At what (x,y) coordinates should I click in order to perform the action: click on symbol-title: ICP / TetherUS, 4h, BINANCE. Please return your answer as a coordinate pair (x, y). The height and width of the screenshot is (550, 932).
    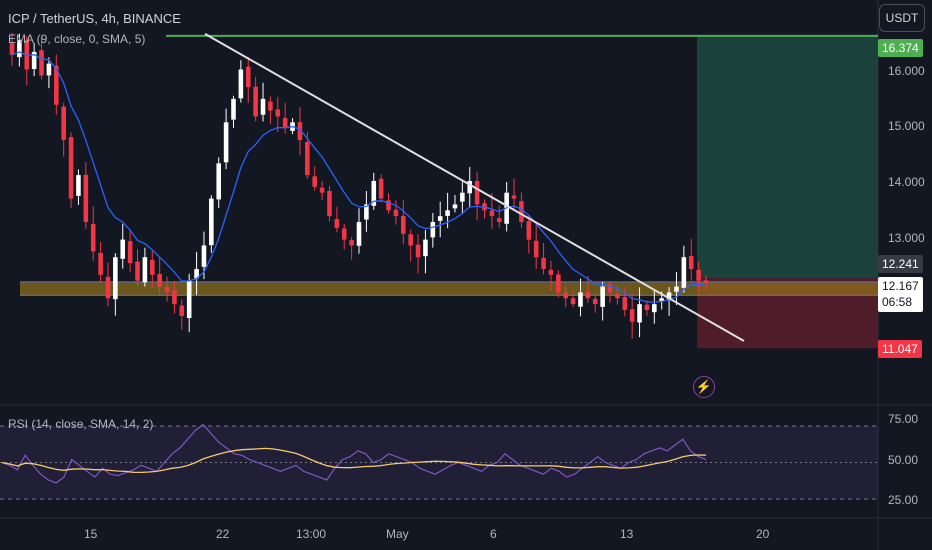
    Looking at the image, I should click on (94, 18).